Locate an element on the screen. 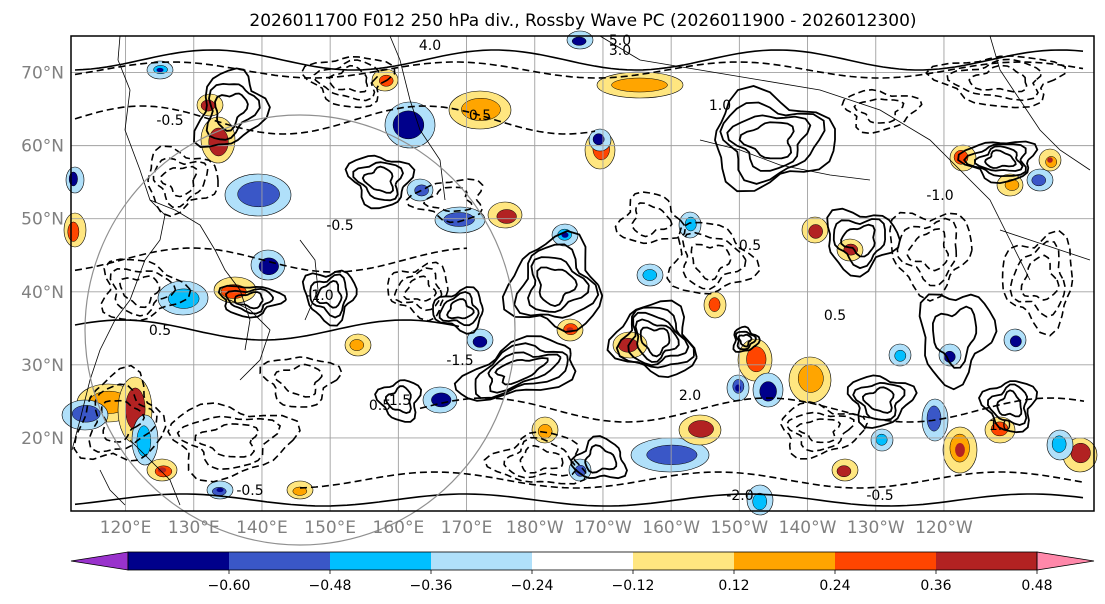 This screenshot has width=1105, height=604. contour-label: -2.0 is located at coordinates (739, 496).